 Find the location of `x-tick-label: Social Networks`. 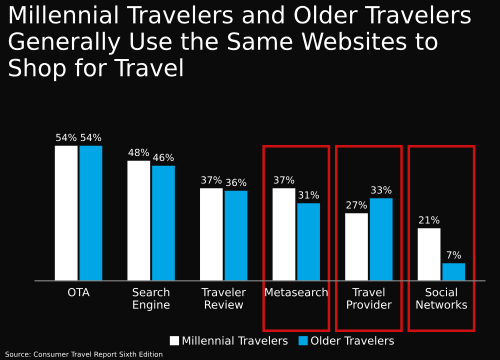

x-tick-label: Social Networks is located at coordinates (441, 298).